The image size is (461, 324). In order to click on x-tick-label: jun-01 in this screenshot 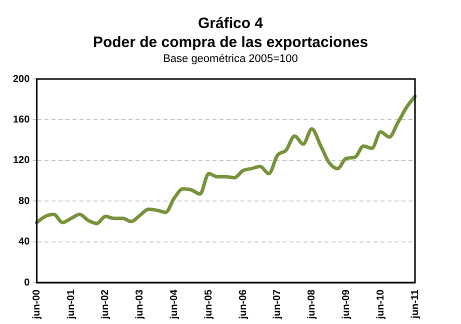, I will do `click(71, 304)`.